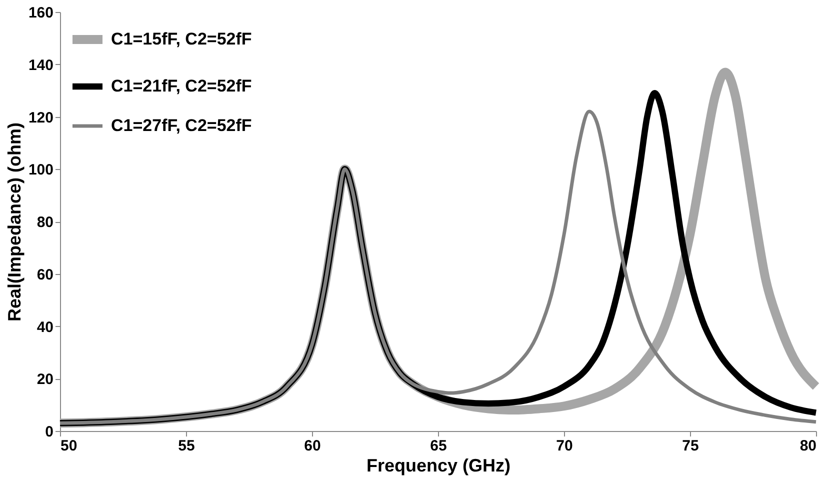  I want to click on x-tick-label: 60, so click(312, 446).